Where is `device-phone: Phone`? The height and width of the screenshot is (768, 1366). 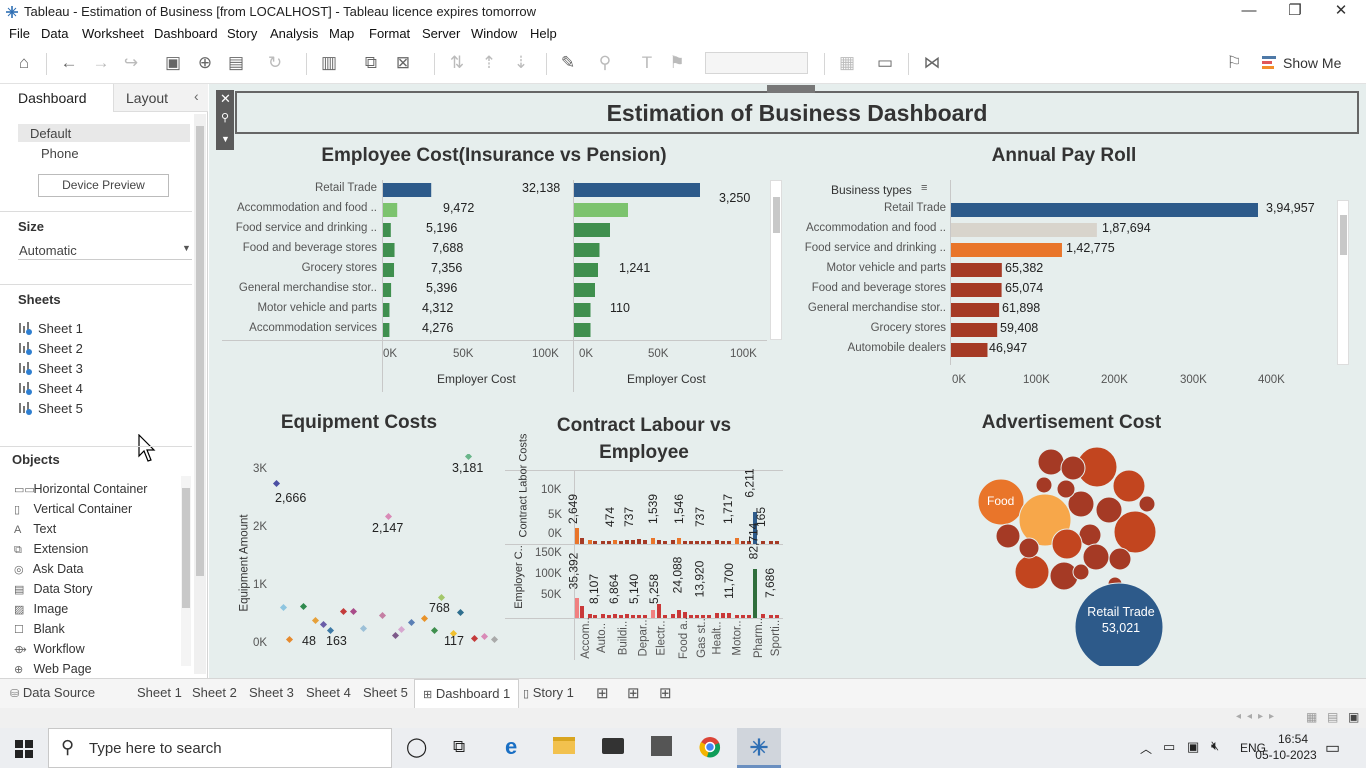
device-phone: Phone is located at coordinates (60, 153).